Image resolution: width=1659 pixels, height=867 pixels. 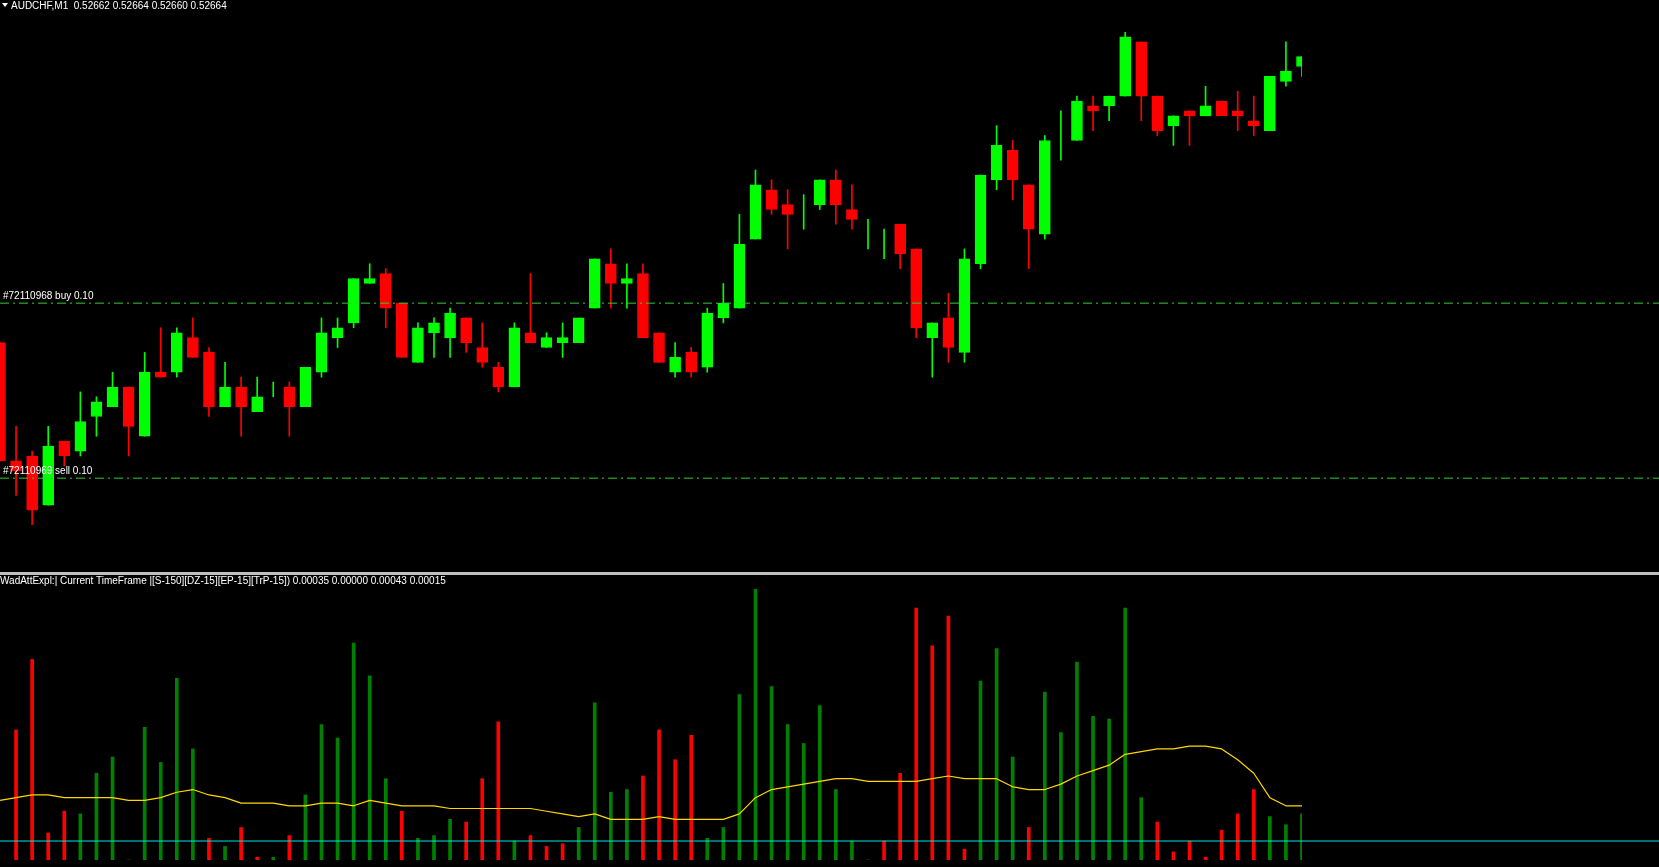 I want to click on chart-title: WadAttExpl:| Current TimeFrame |[S-150][DZ-15][EP-15][TrP-15]) 0.00035 0.00000 0.00043 0.00015, so click(x=223, y=580).